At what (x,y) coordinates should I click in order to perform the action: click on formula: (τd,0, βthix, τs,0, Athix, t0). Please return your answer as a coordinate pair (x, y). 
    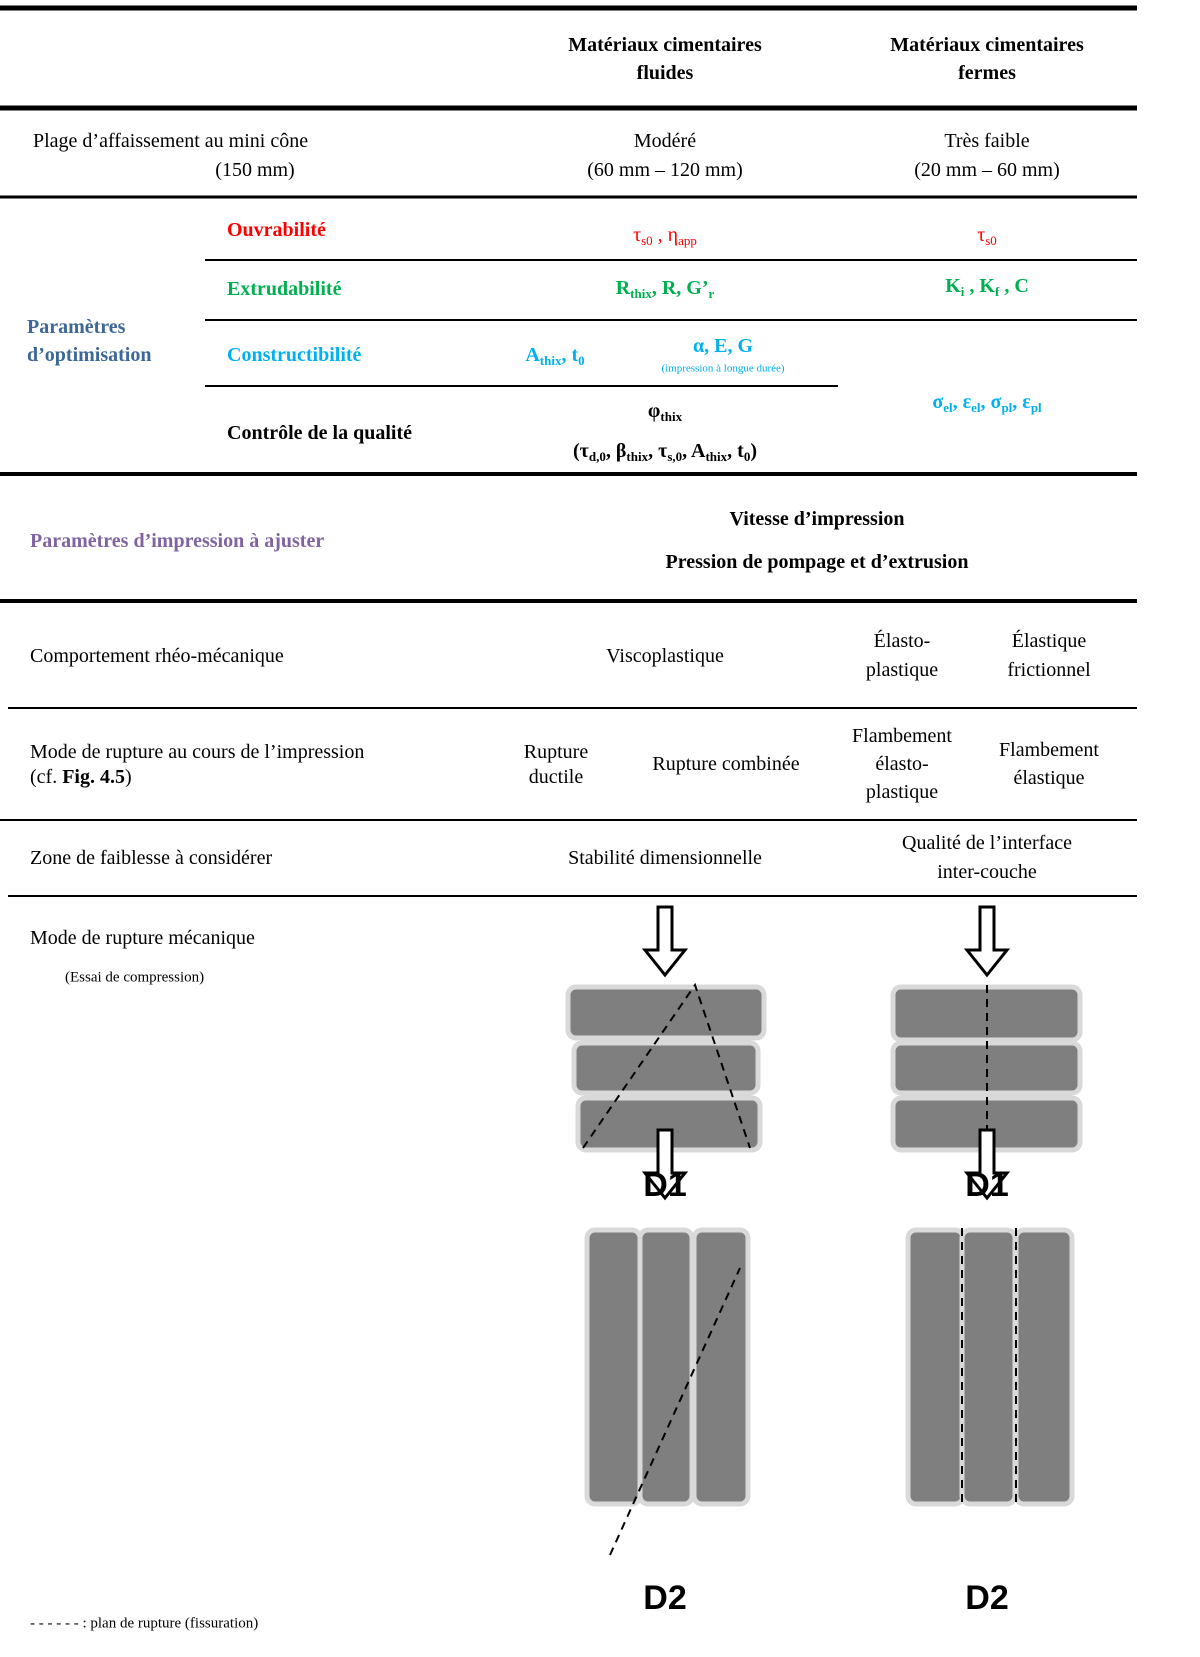
    Looking at the image, I should click on (665, 452).